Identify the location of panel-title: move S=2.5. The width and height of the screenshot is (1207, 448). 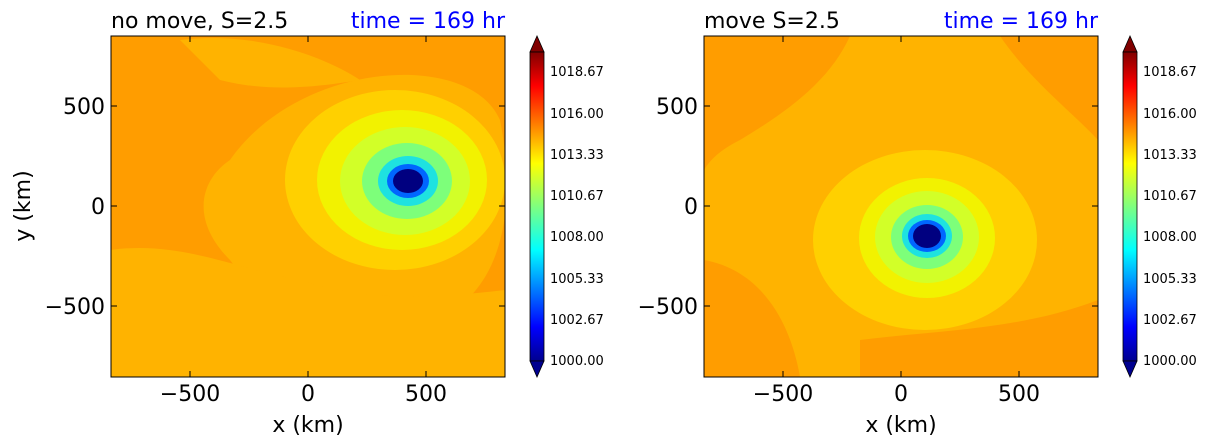
(772, 21).